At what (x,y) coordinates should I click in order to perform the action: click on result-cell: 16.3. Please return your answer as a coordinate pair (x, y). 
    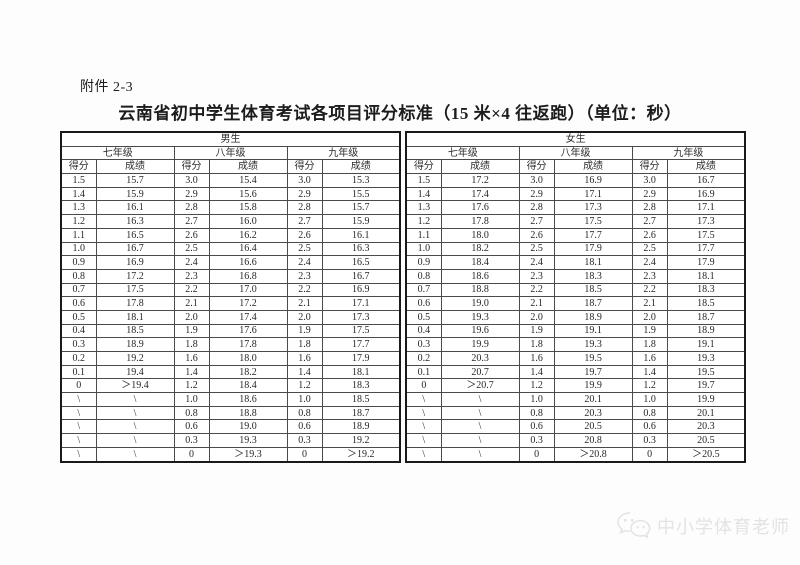
    Looking at the image, I should click on (135, 221).